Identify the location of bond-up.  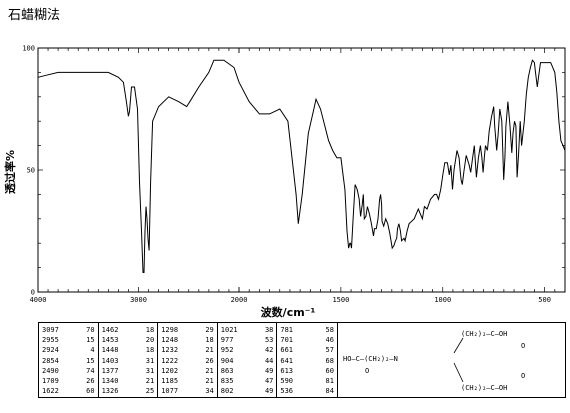
(458, 345).